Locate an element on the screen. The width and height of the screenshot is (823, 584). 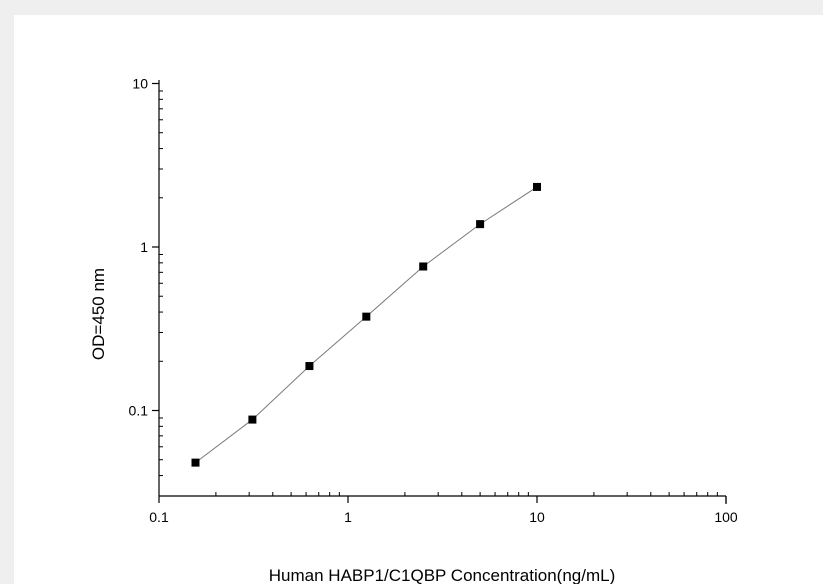
y-tick-label: 10 is located at coordinates (140, 84).